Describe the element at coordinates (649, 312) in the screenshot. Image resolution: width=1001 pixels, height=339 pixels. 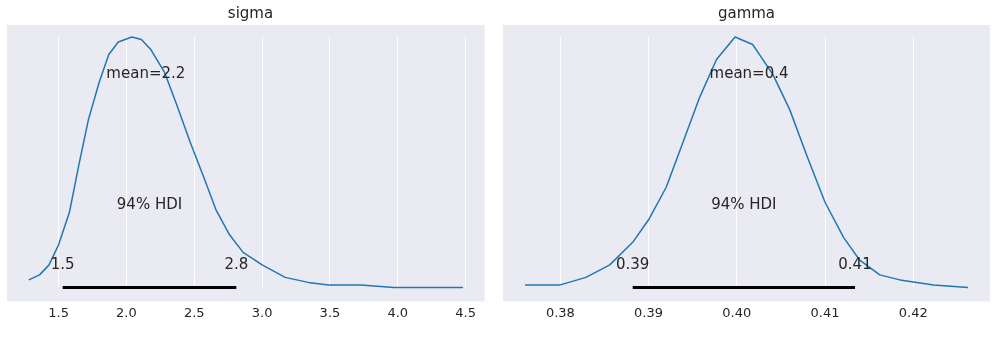
I see `x-tick-label: 0.39` at that location.